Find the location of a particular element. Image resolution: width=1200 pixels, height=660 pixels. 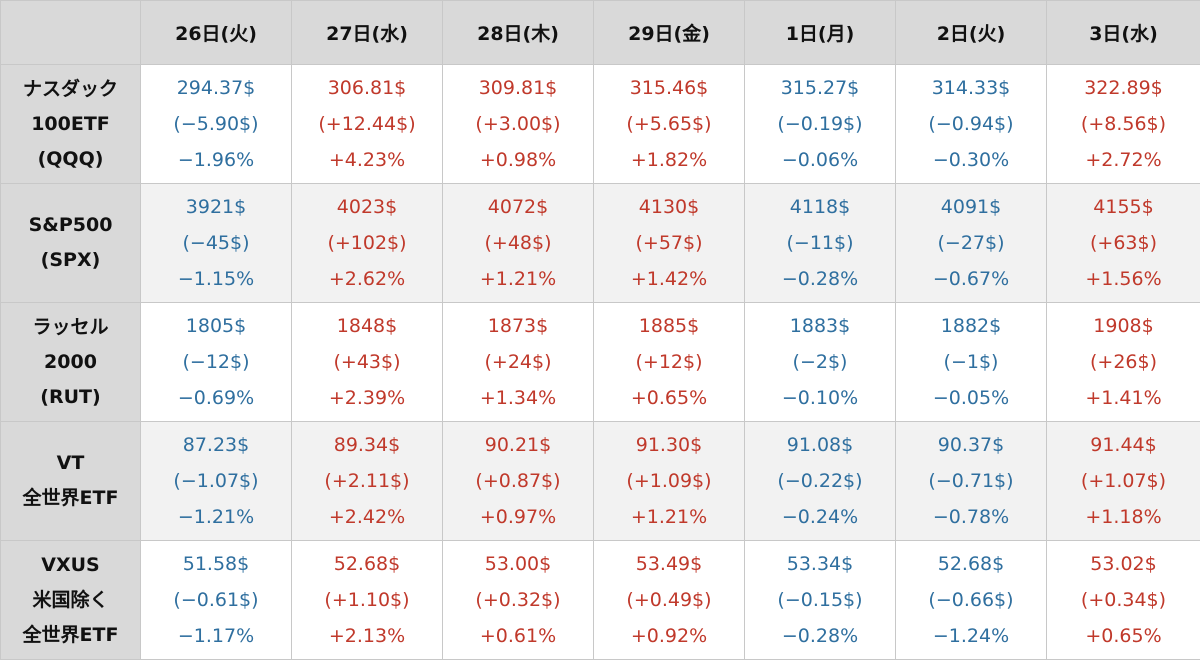

cell-price: 91.08$ is located at coordinates (820, 445).